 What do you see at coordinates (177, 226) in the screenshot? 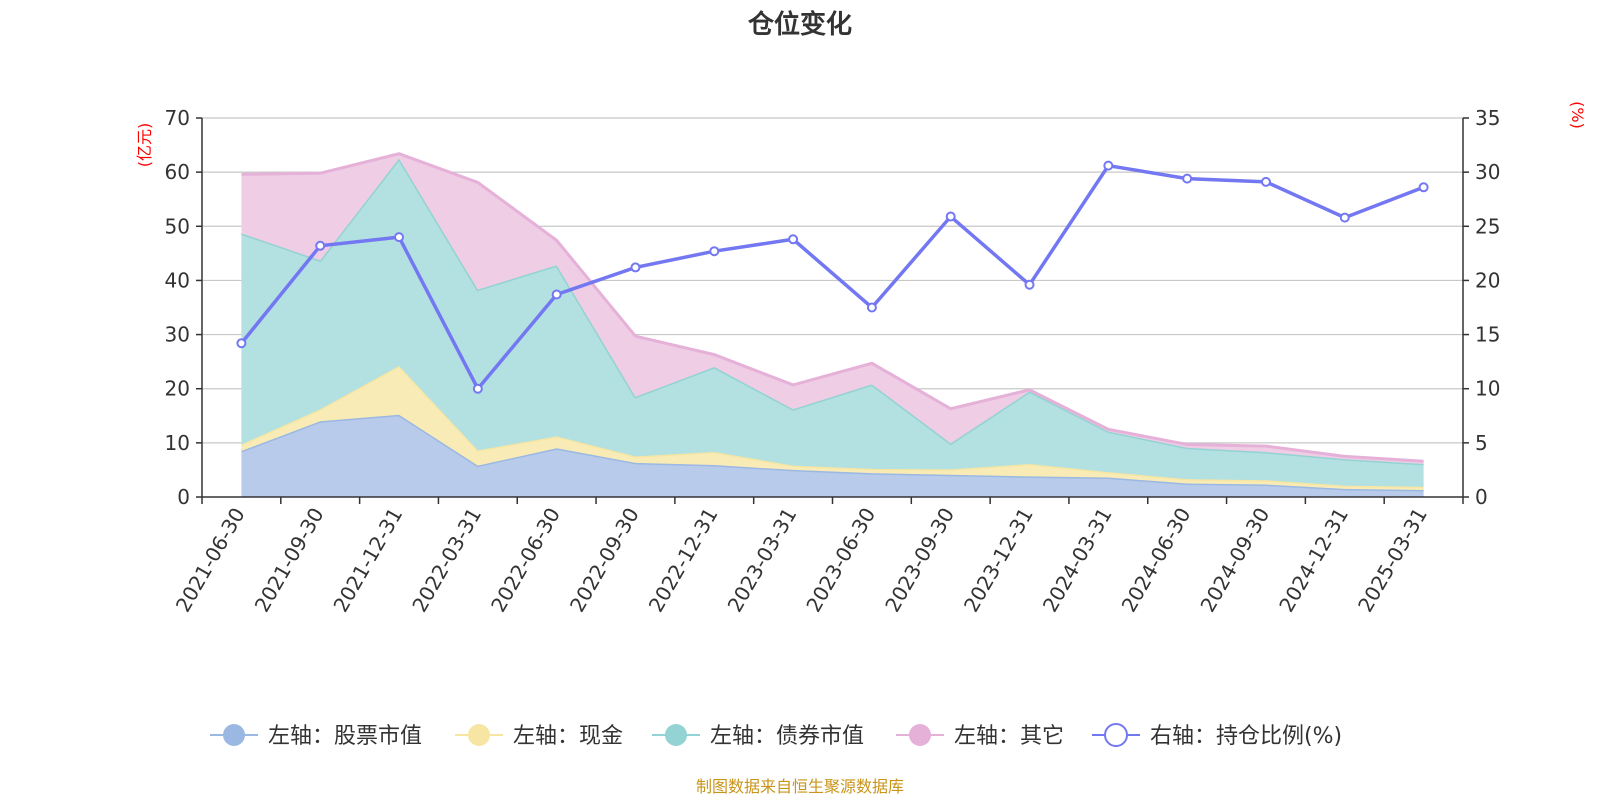
I see `left-axis-tick-label: 50` at bounding box center [177, 226].